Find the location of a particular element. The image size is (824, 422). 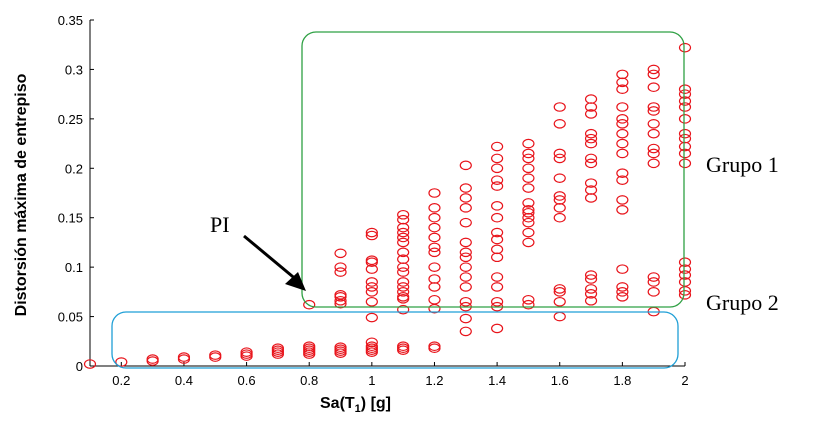

x-tick-label: 2 is located at coordinates (684, 380).